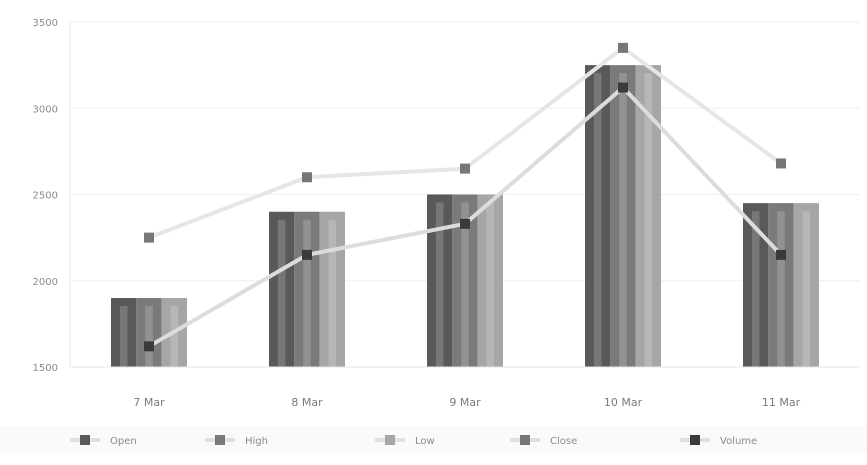  What do you see at coordinates (307, 402) in the screenshot?
I see `x-tick-label: 8 Mar` at bounding box center [307, 402].